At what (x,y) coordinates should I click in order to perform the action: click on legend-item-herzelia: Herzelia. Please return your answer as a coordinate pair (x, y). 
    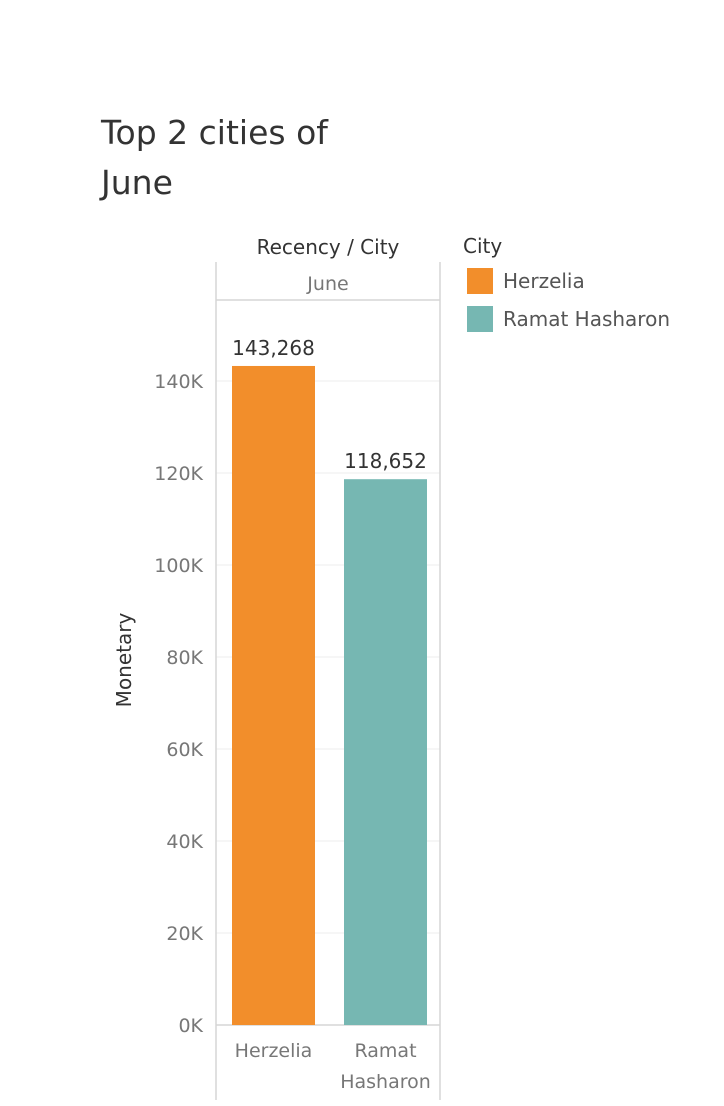
    Looking at the image, I should click on (566, 281).